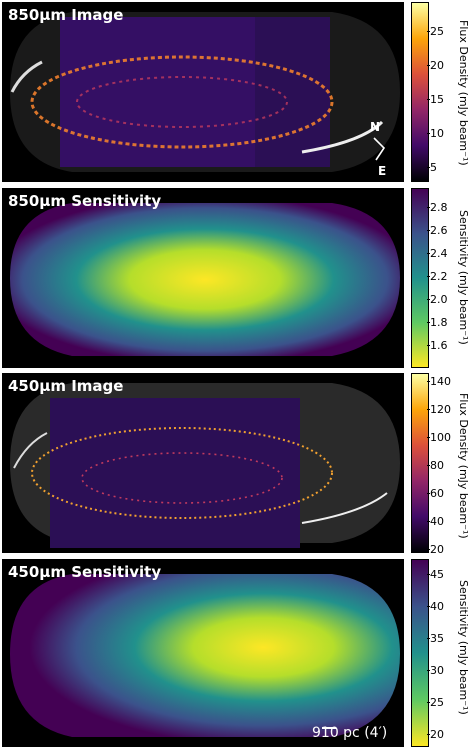 This screenshot has width=473, height=749. Describe the element at coordinates (420, 92) in the screenshot. I see `colorbar-850-image` at that location.